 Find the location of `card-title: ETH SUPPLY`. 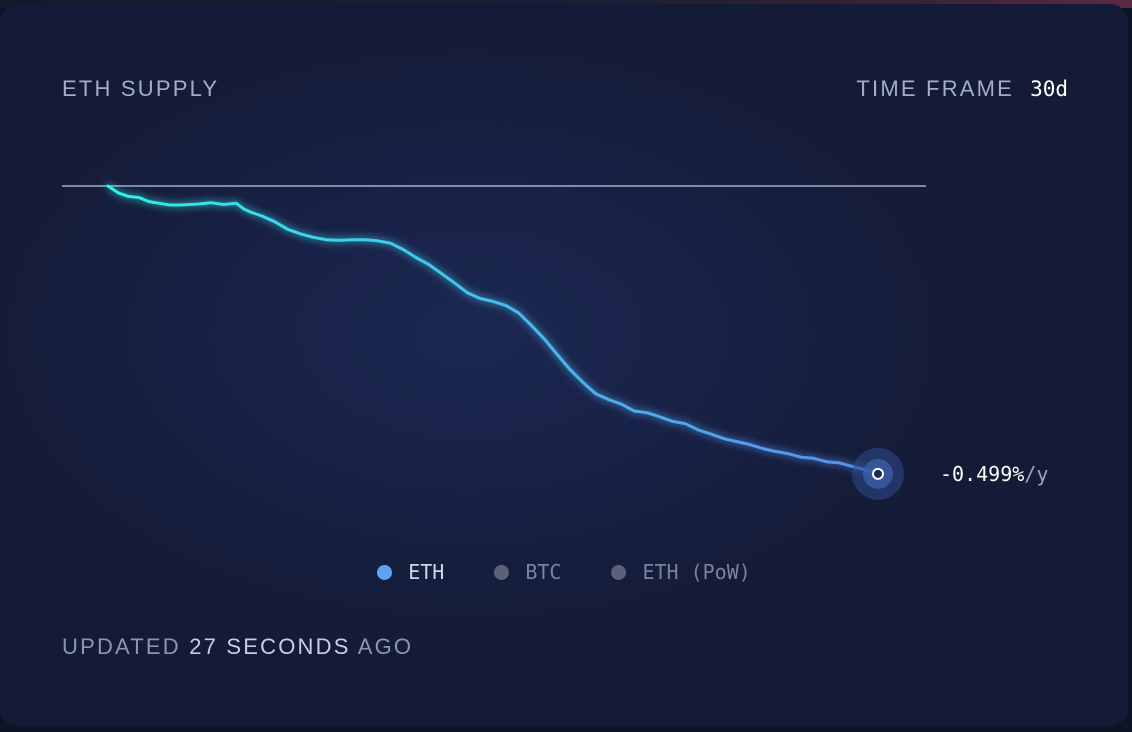

card-title: ETH SUPPLY is located at coordinates (141, 88).